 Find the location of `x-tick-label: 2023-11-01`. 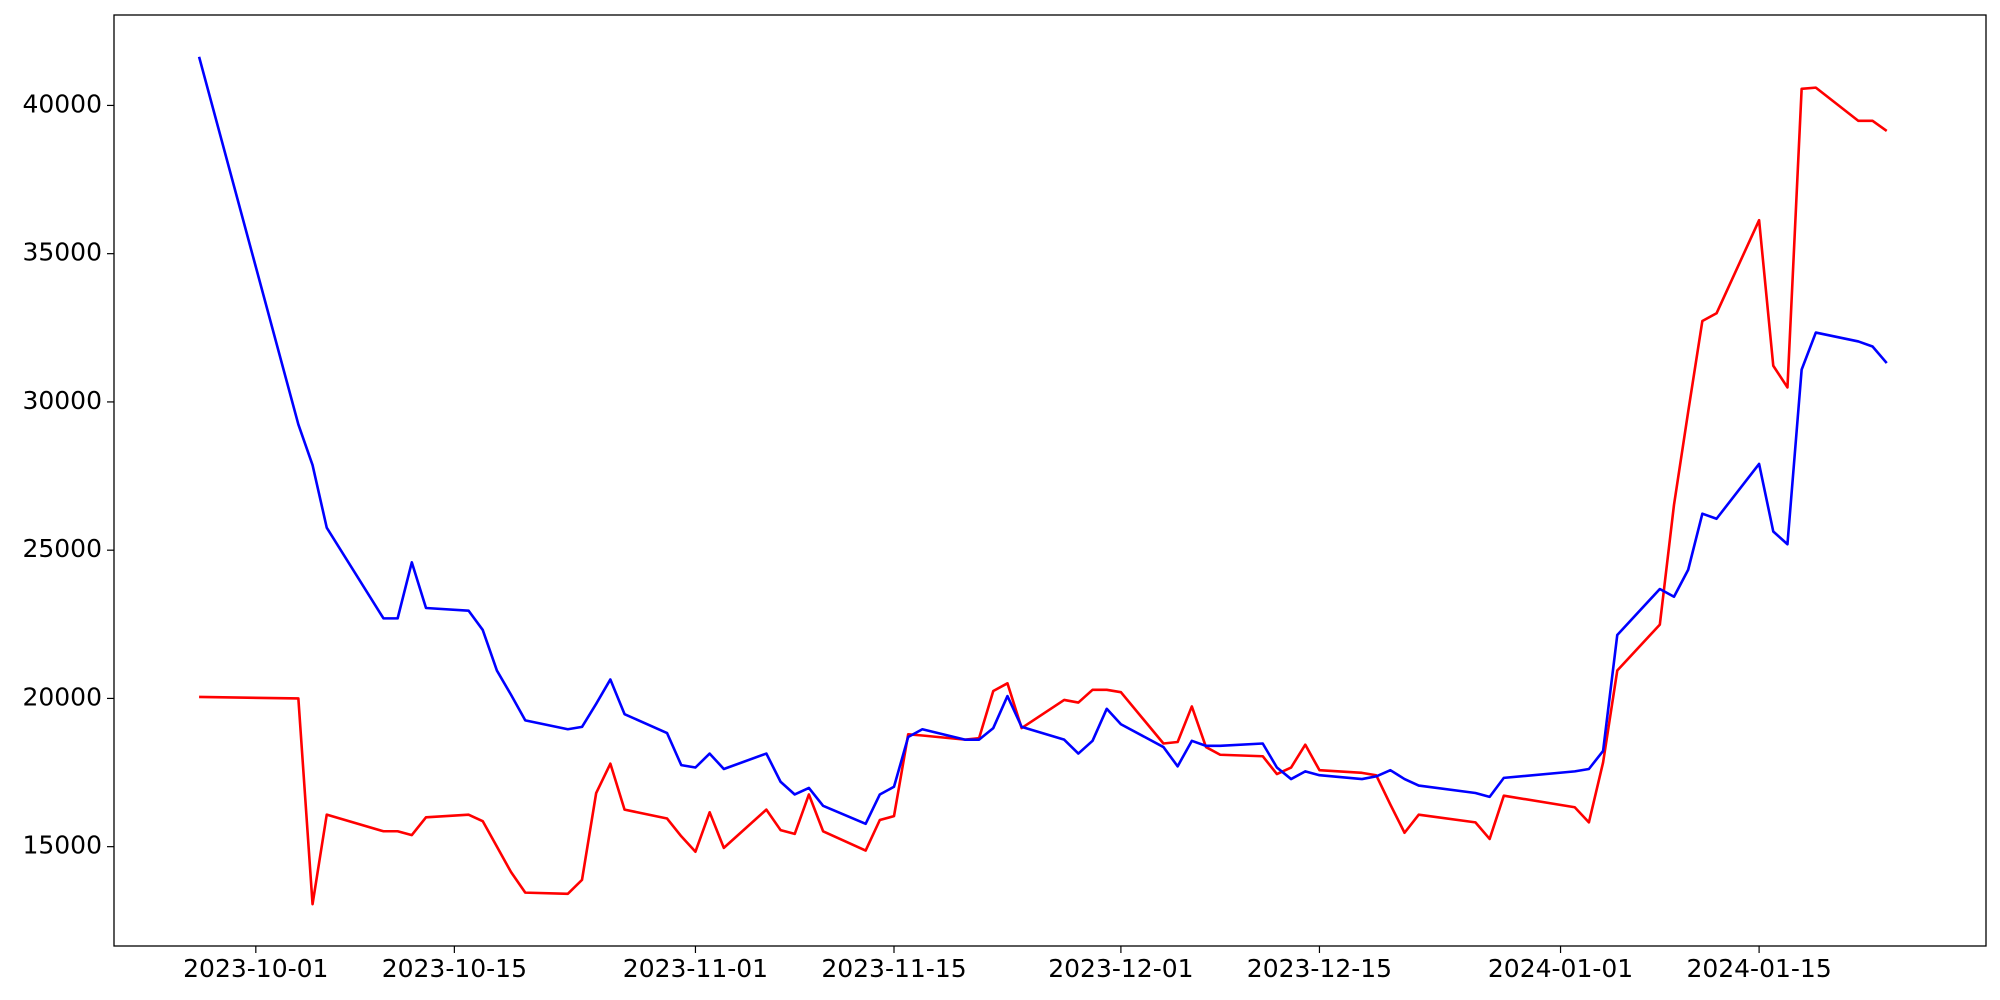

x-tick-label: 2023-11-01 is located at coordinates (695, 968).